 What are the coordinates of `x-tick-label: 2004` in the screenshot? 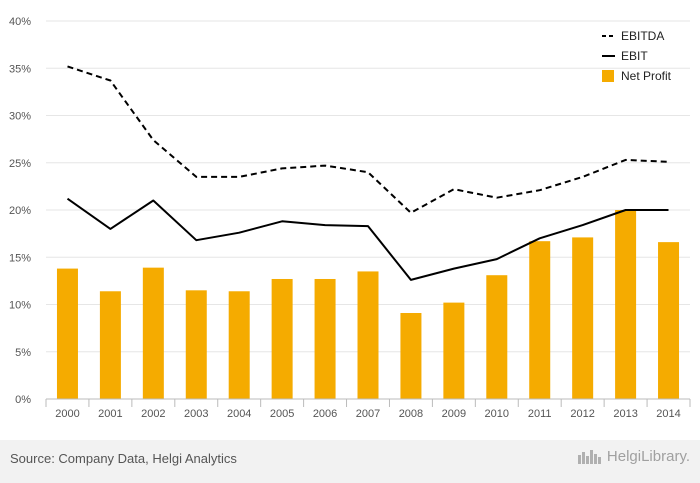 It's located at (239, 414).